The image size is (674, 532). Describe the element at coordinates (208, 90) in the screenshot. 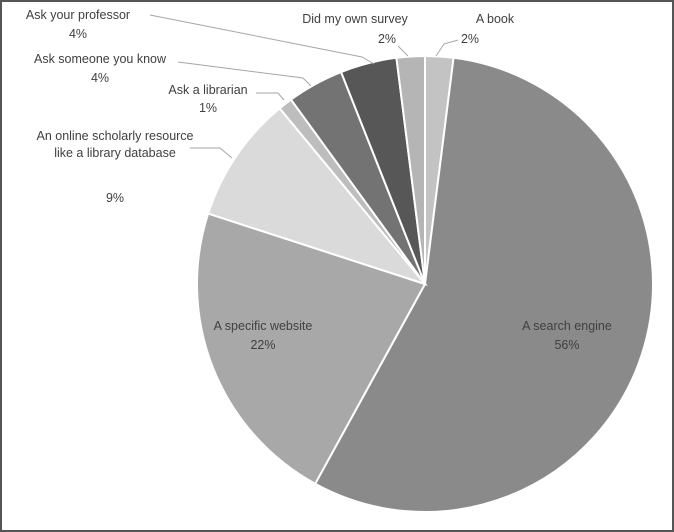

I see `slice-label: Ask a librarian` at that location.